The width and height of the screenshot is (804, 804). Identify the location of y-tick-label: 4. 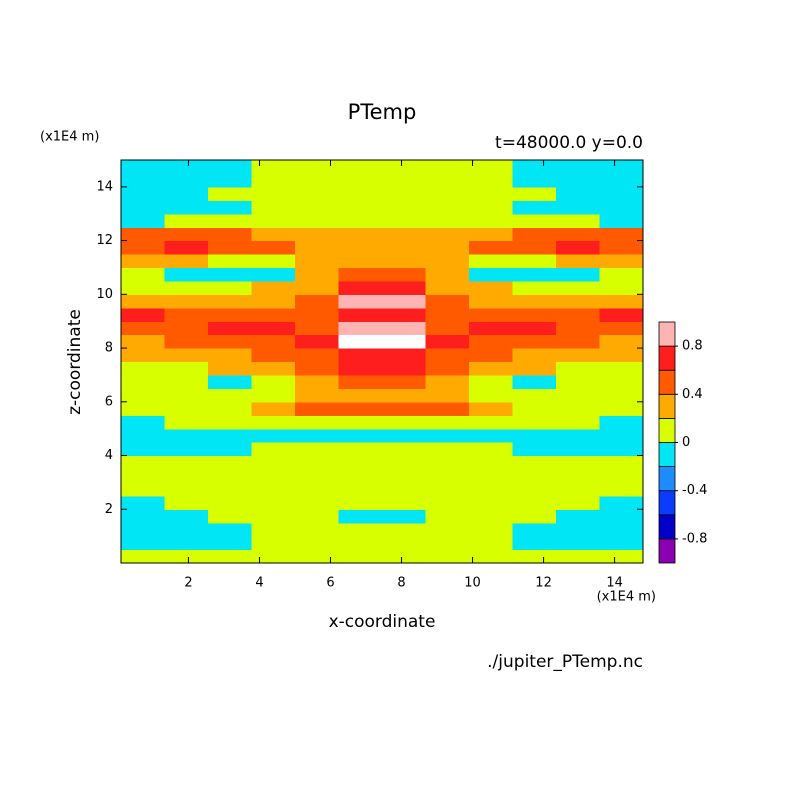
(109, 455).